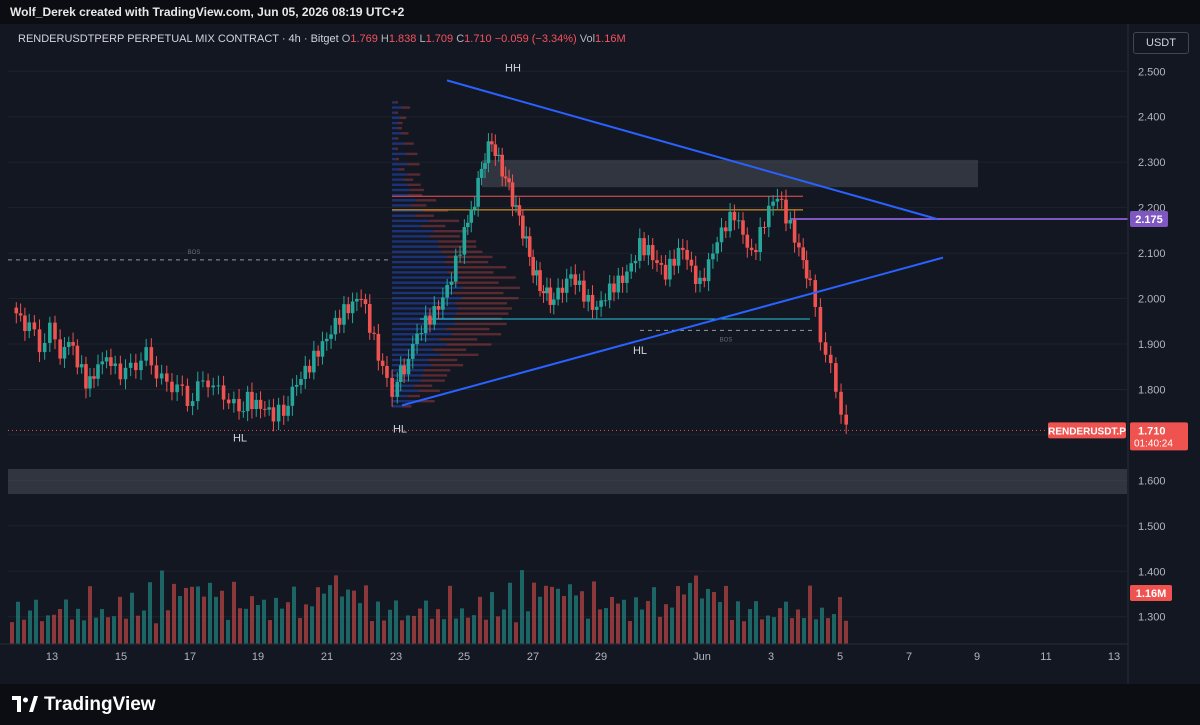 This screenshot has width=1200, height=725. What do you see at coordinates (702, 657) in the screenshot?
I see `time-tick-label: Jun` at bounding box center [702, 657].